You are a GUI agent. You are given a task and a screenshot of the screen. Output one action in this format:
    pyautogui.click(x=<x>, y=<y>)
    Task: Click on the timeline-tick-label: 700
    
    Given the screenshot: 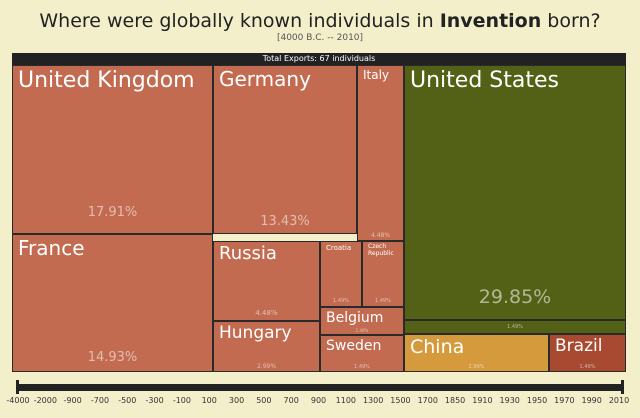 What is the action you would take?
    pyautogui.click(x=291, y=400)
    